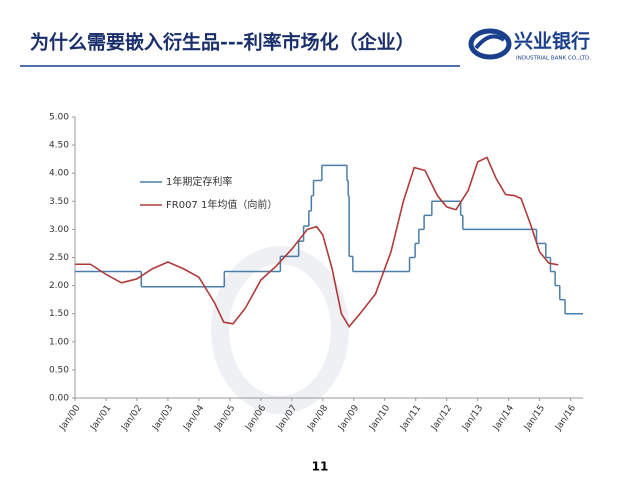 The image size is (640, 480). I want to click on logo: 兴业银行 INDUSTRIAL BANK CO.,LTD., so click(529, 45).